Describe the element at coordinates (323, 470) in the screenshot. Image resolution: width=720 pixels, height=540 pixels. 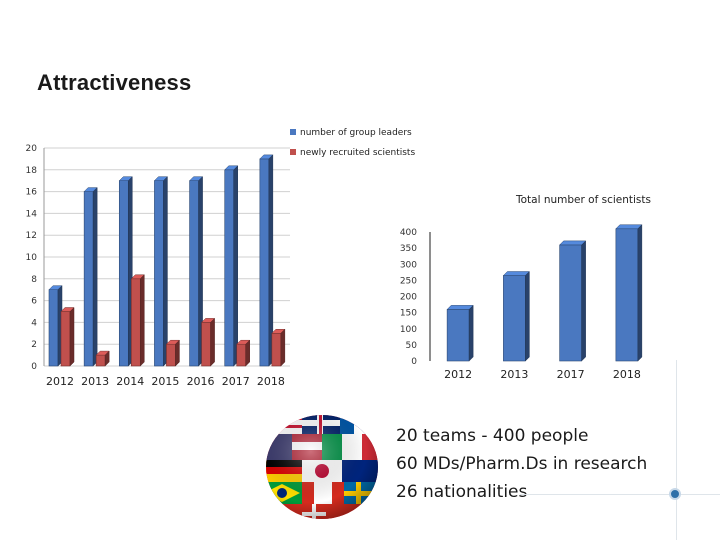
I see `world-flags-globe-icon` at that location.